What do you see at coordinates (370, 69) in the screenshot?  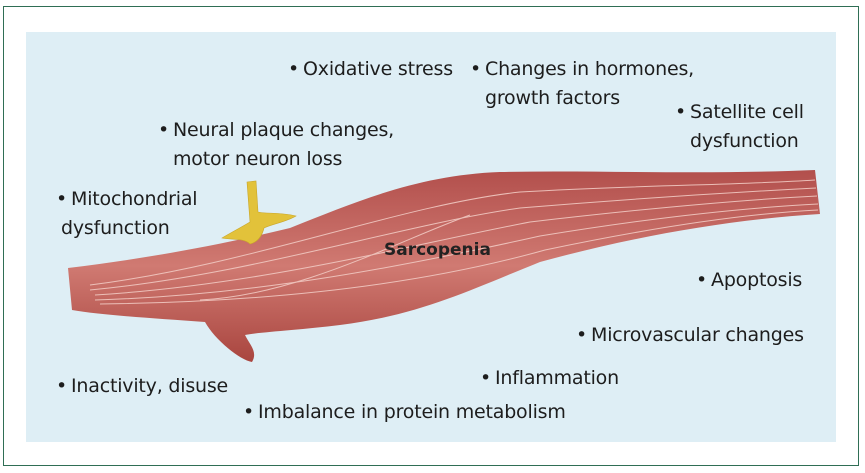 I see `label-oxidative-stress: • Oxidative stress` at bounding box center [370, 69].